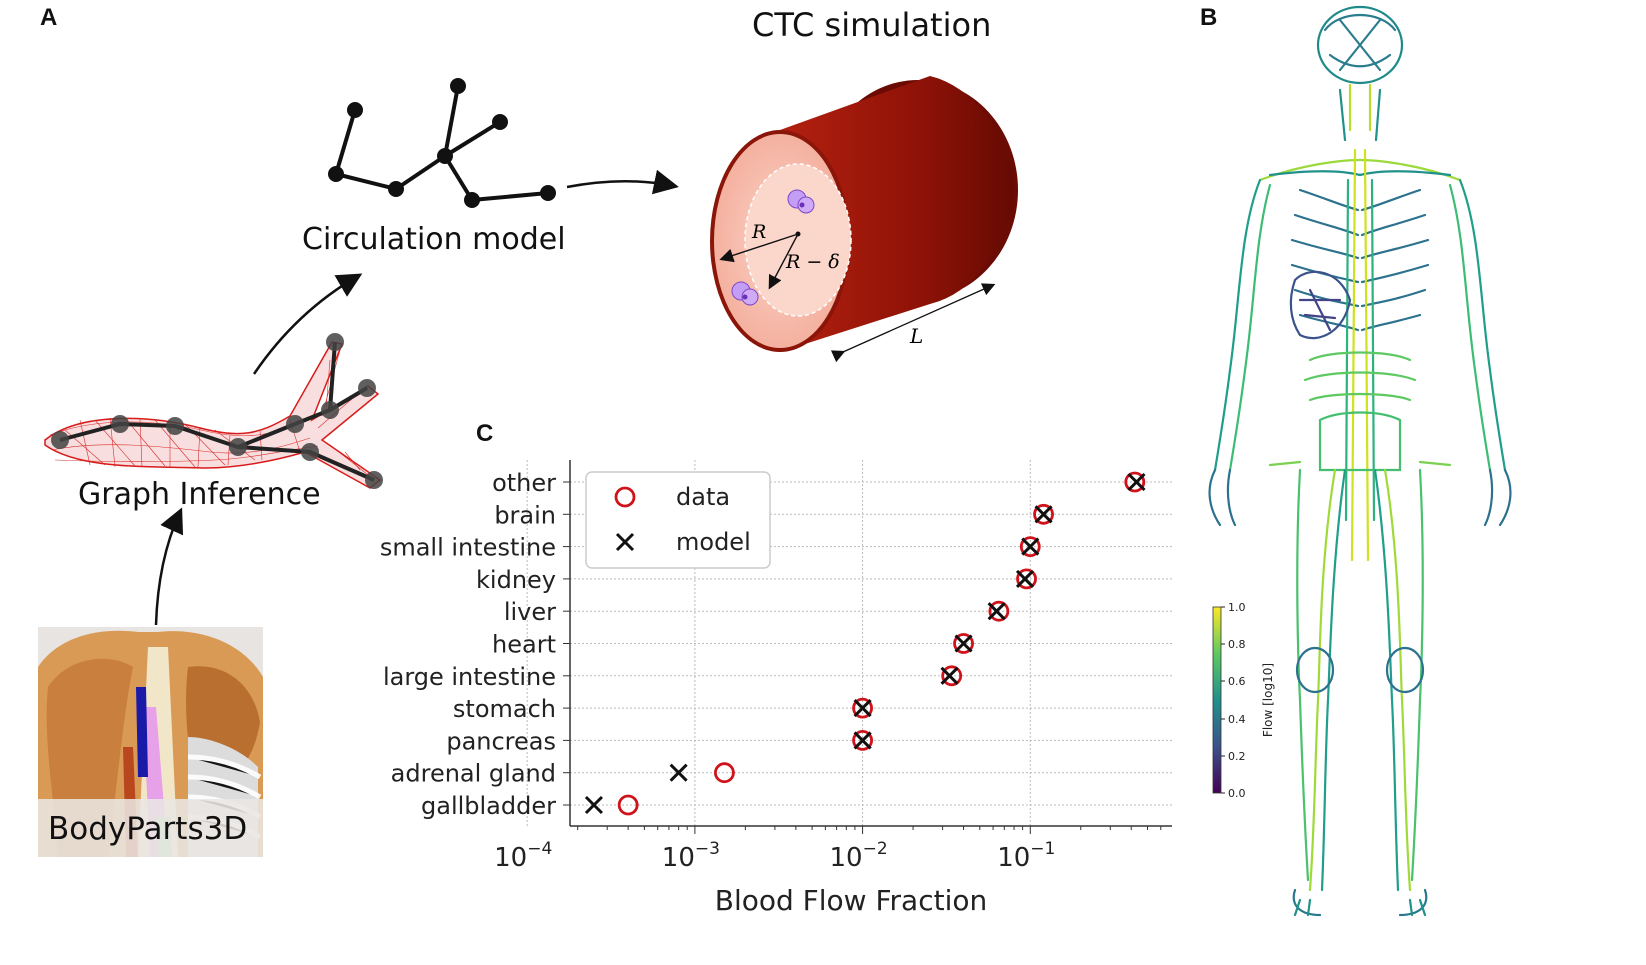 The width and height of the screenshot is (1646, 965). Describe the element at coordinates (872, 25) in the screenshot. I see `ctc-simulation-title: CTC simulation` at that location.